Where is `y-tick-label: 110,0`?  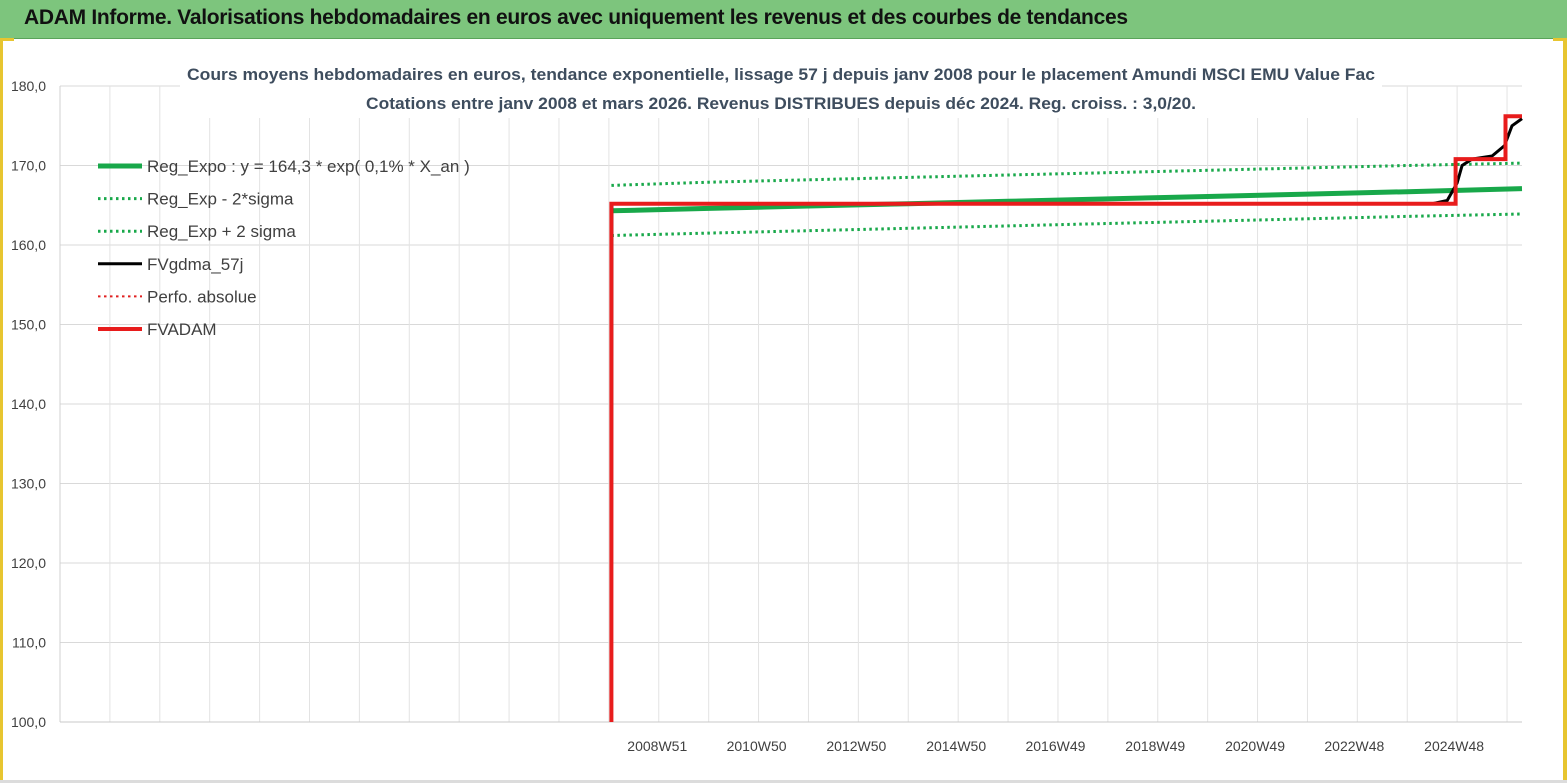 y-tick-label: 110,0 is located at coordinates (29, 643).